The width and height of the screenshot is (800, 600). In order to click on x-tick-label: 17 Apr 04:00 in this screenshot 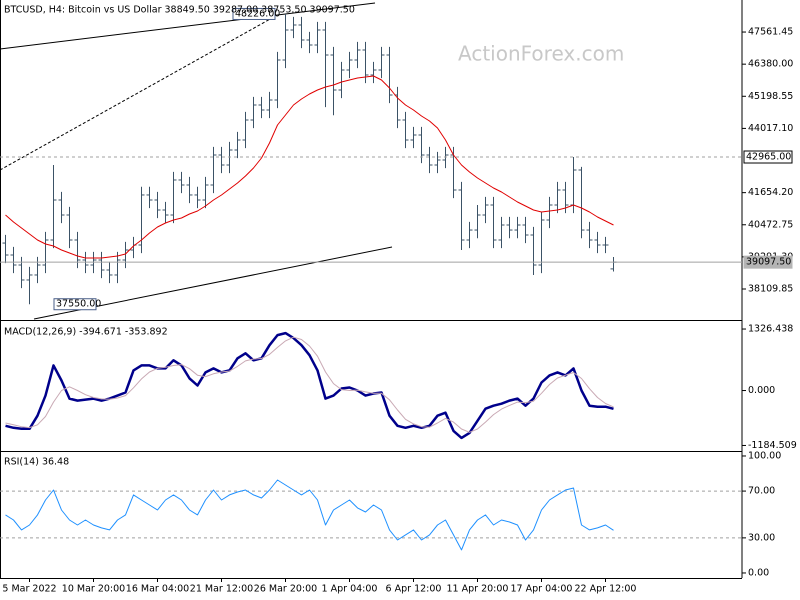, I will do `click(542, 589)`.